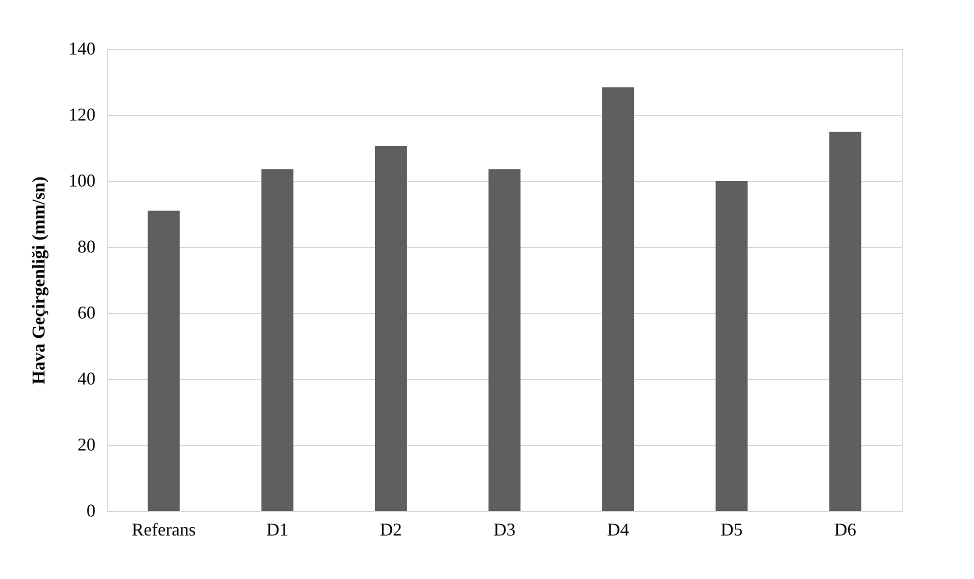 This screenshot has height=579, width=974. I want to click on y-tick-label: 140, so click(82, 48).